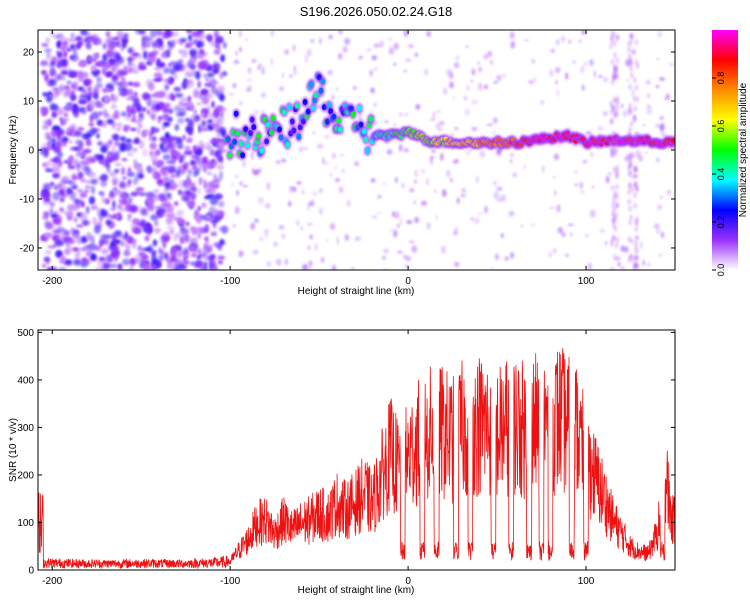  What do you see at coordinates (230, 281) in the screenshot?
I see `x-tick-label: -100` at bounding box center [230, 281].